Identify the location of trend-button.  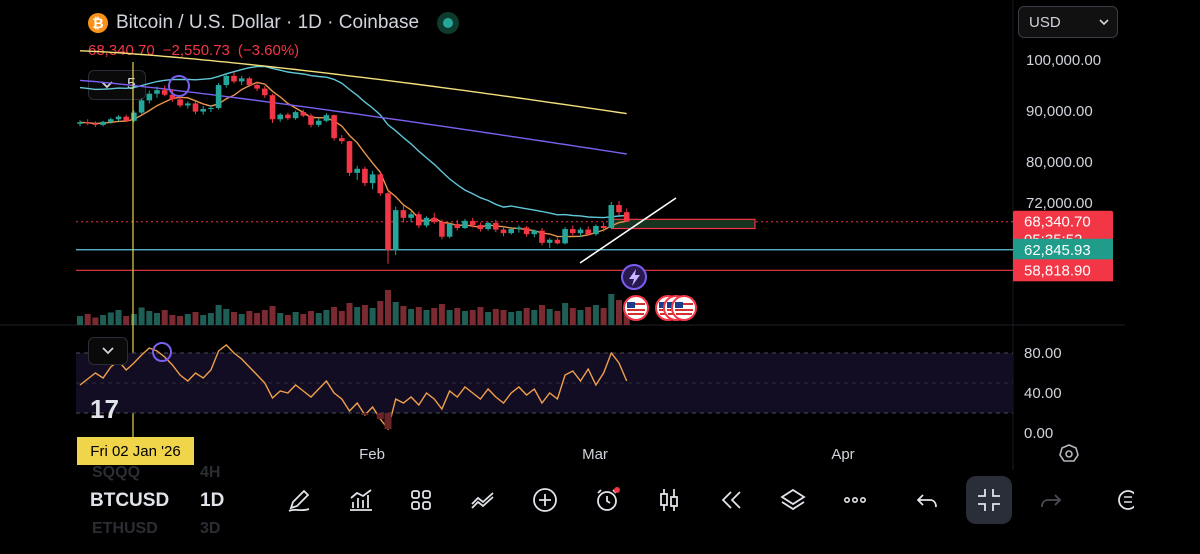
(483, 500).